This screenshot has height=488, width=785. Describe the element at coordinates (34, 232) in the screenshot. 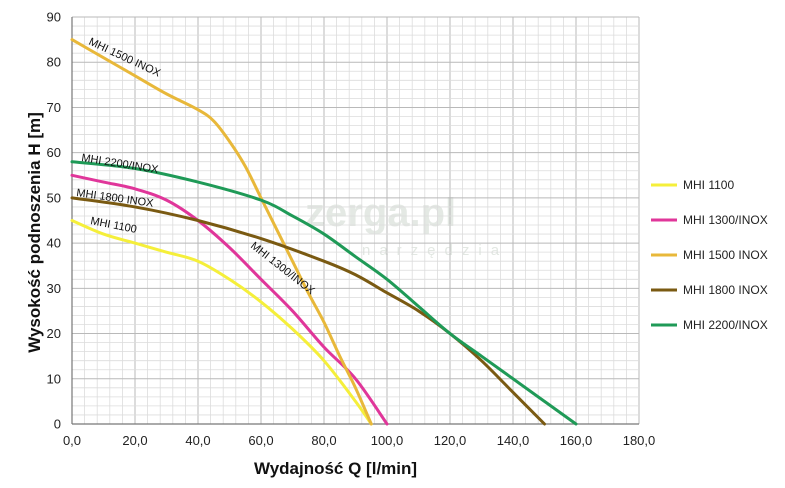

I see `y-axis-title: Wysokość podnoszenia H [m]` at that location.